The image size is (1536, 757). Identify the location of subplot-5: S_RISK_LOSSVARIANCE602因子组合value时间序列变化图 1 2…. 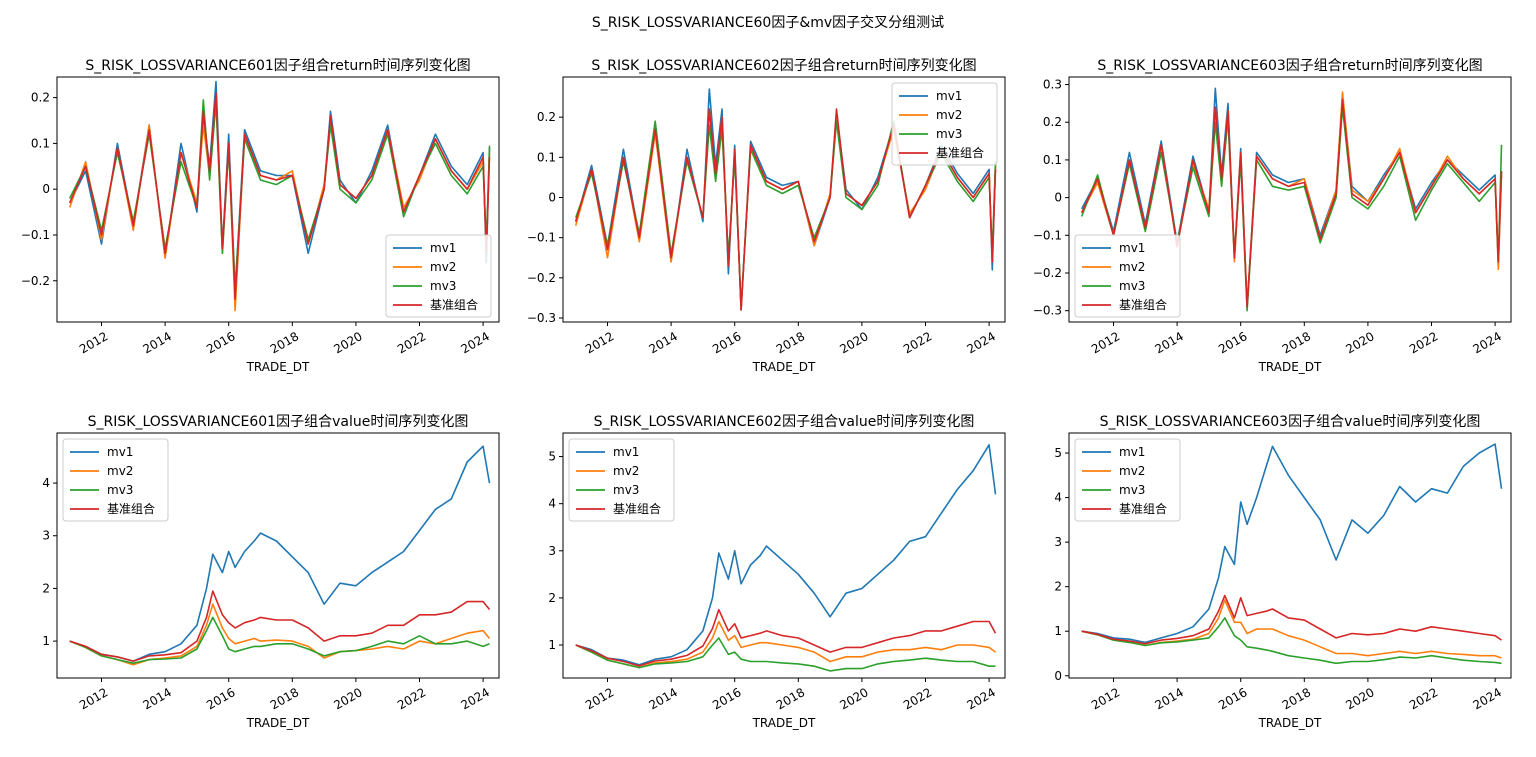
(777, 572).